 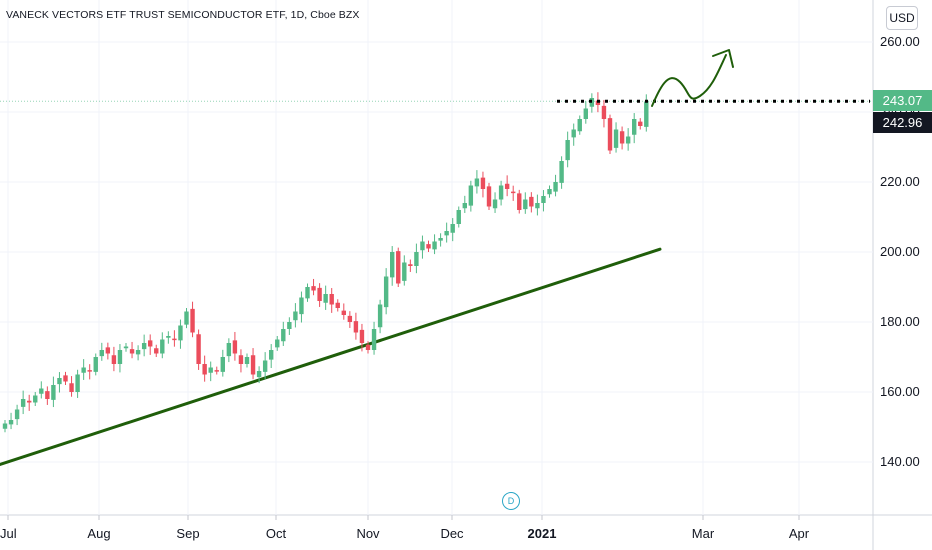 What do you see at coordinates (511, 501) in the screenshot?
I see `dividend-marker-icon: D` at bounding box center [511, 501].